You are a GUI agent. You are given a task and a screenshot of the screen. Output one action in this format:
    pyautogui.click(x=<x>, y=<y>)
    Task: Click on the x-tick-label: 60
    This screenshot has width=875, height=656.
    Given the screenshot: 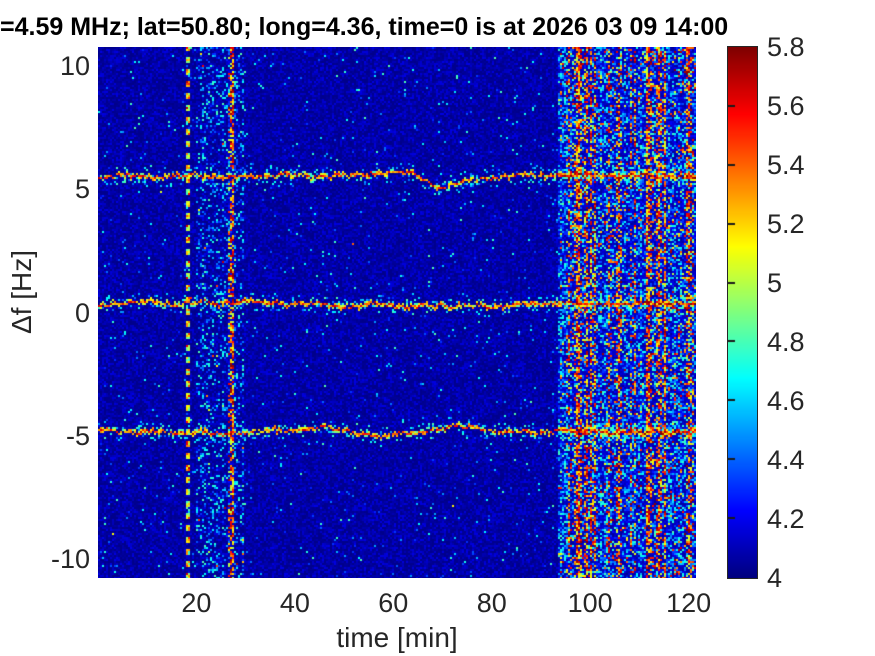 What is the action you would take?
    pyautogui.click(x=393, y=603)
    